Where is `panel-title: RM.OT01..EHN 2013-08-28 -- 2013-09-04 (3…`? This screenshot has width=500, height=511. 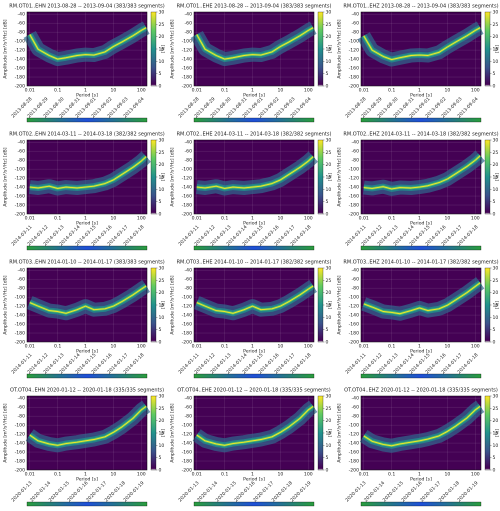
panel-title: RM.OT01..EHN 2013-08-28 -- 2013-09-04 (3… is located at coordinates (86, 7).